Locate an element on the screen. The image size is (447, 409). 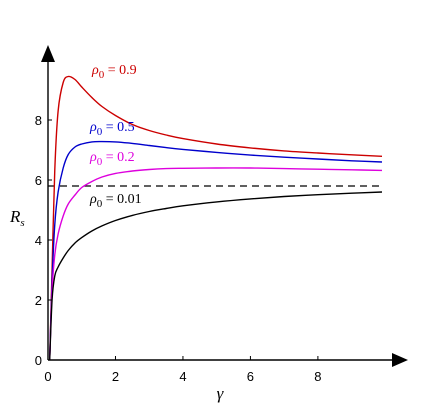
x-tick-label: 0 is located at coordinates (47, 376).